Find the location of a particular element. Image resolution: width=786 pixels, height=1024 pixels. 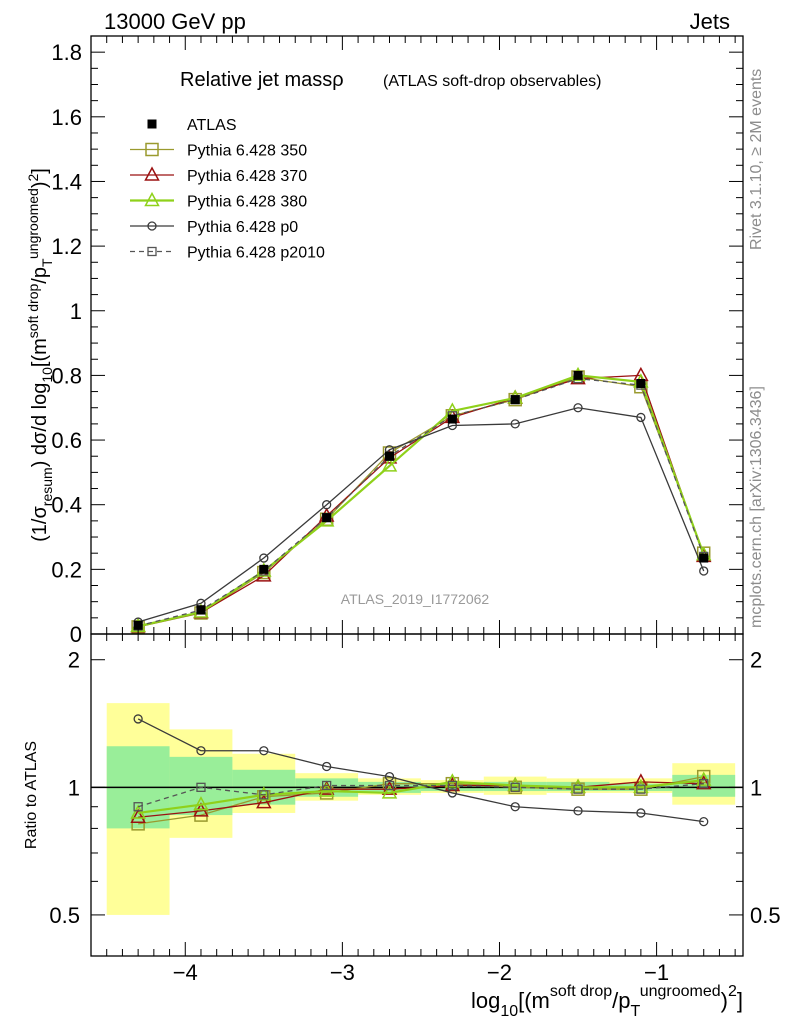

y-tick-label: 2 is located at coordinates (74, 660).